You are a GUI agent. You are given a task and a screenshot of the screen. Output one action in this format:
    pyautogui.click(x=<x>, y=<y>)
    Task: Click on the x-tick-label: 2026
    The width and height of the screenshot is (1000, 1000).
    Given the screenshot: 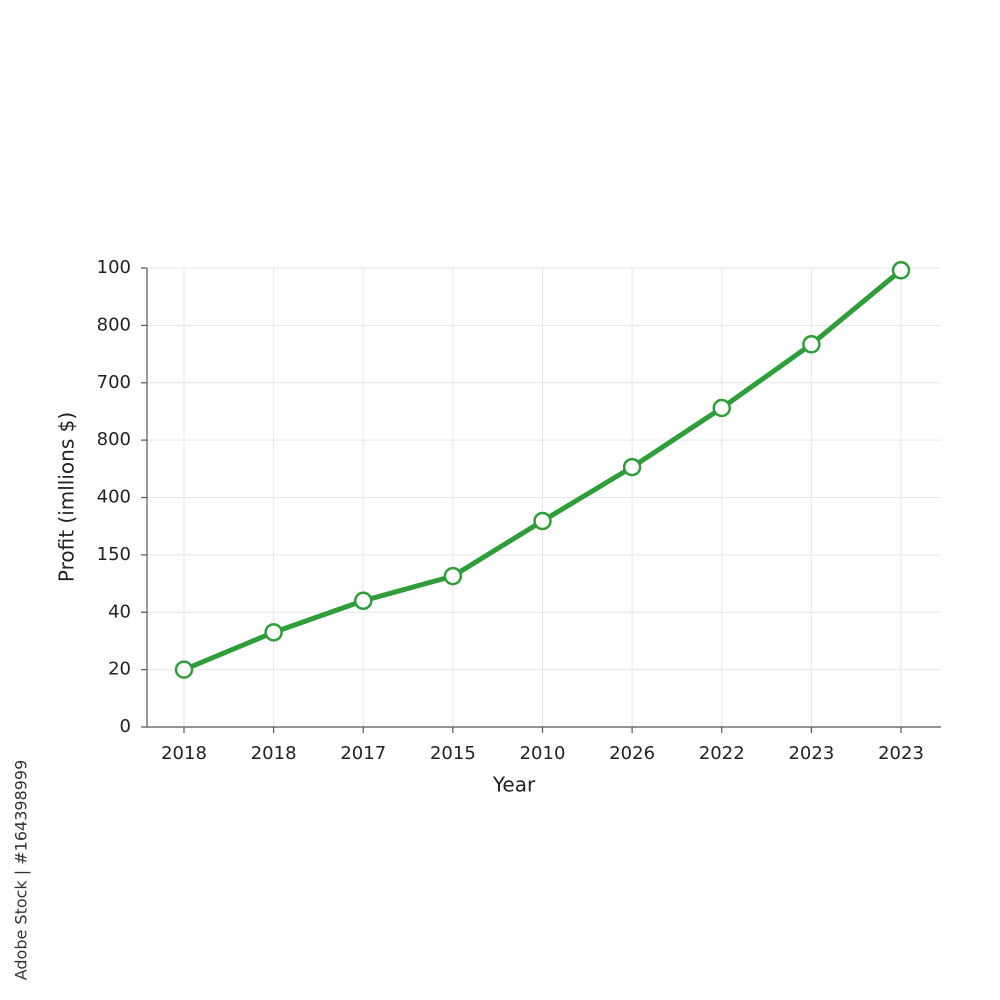 What is the action you would take?
    pyautogui.click(x=632, y=753)
    